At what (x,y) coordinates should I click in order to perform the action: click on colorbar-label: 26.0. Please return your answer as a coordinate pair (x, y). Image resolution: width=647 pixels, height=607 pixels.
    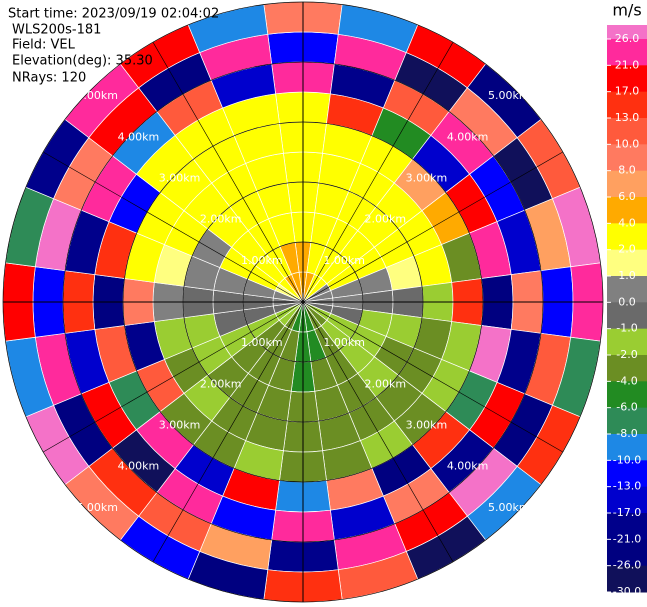
    Looking at the image, I should click on (627, 38).